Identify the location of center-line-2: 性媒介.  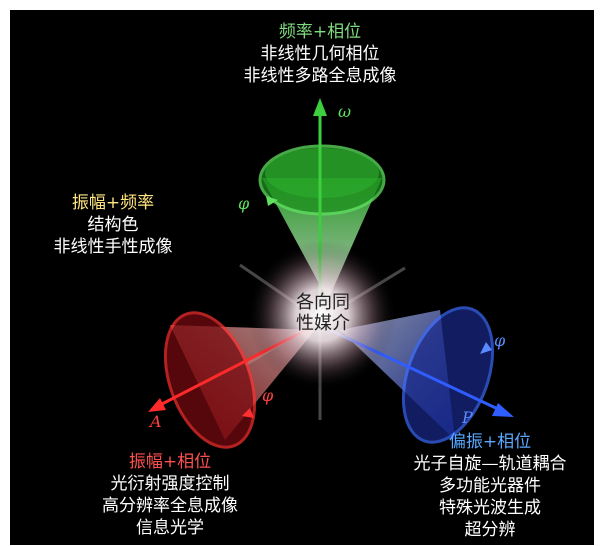
(323, 323).